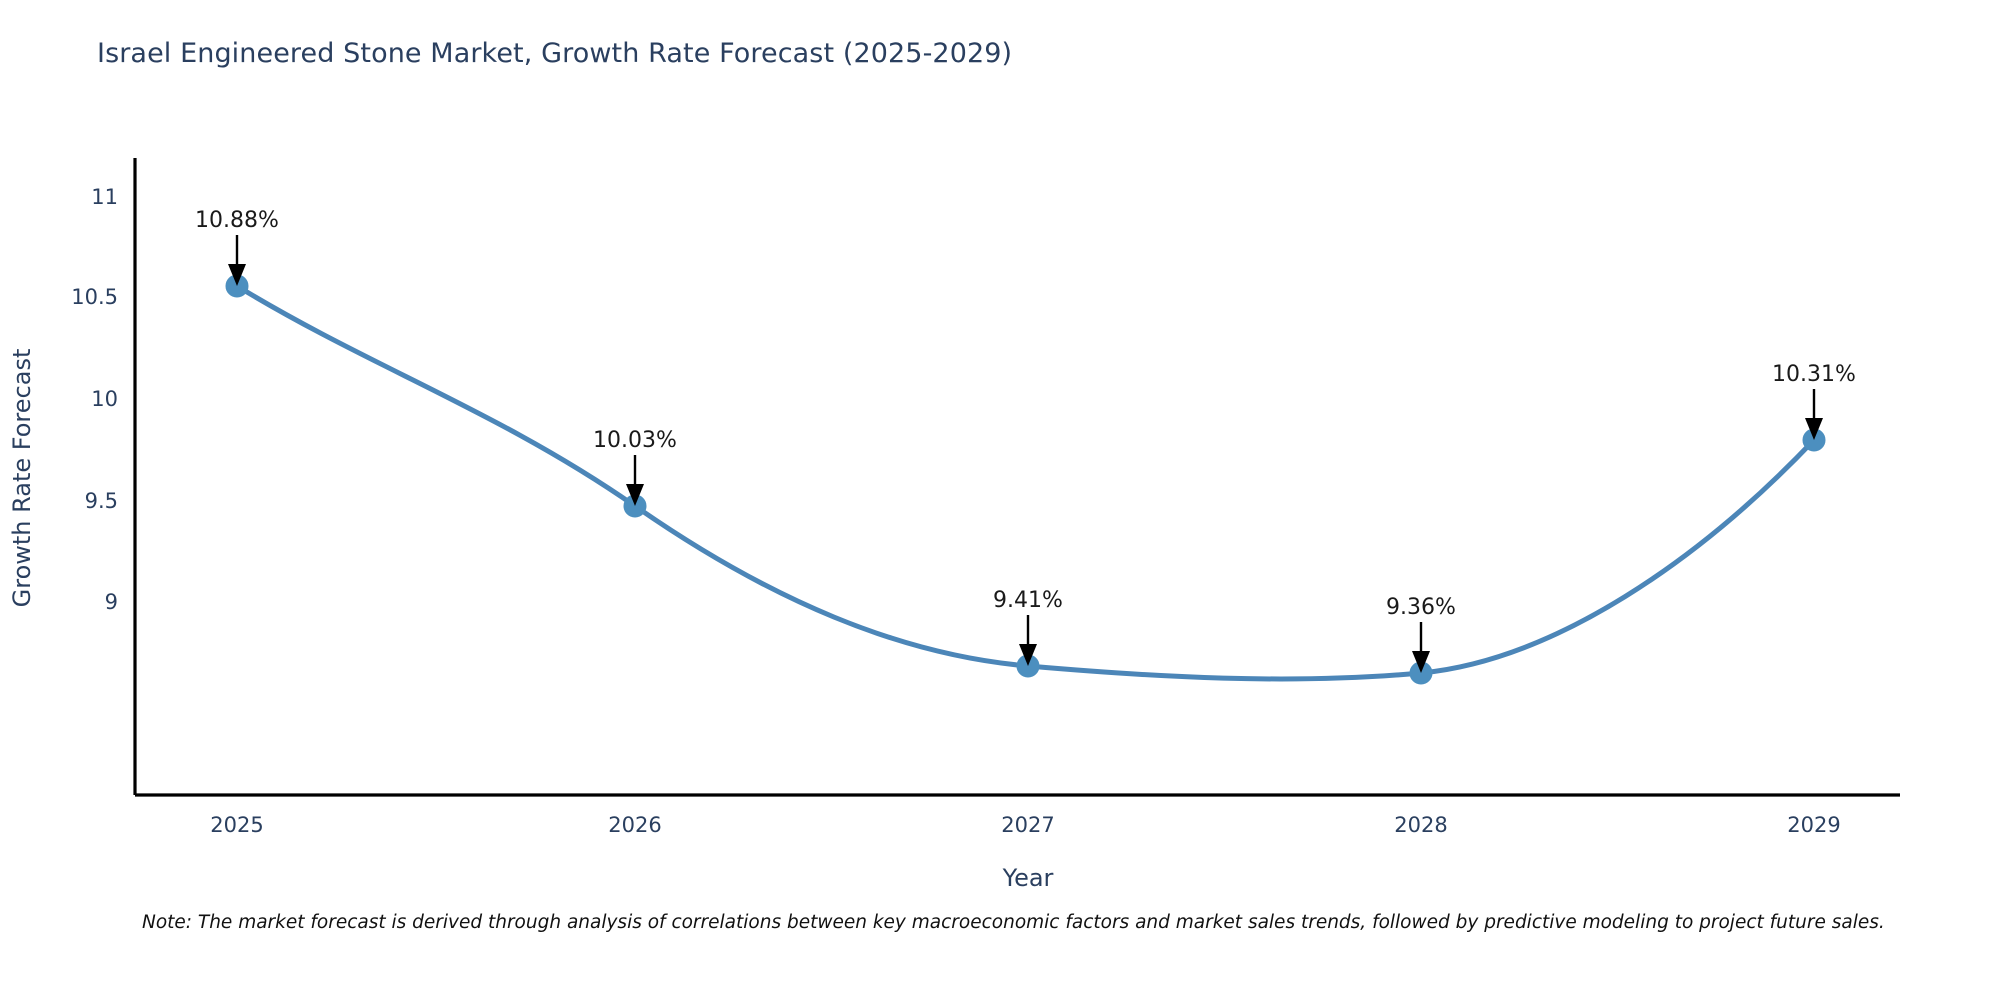 The height and width of the screenshot is (1000, 2000). Describe the element at coordinates (237, 220) in the screenshot. I see `data-point-label: 10.88%` at that location.